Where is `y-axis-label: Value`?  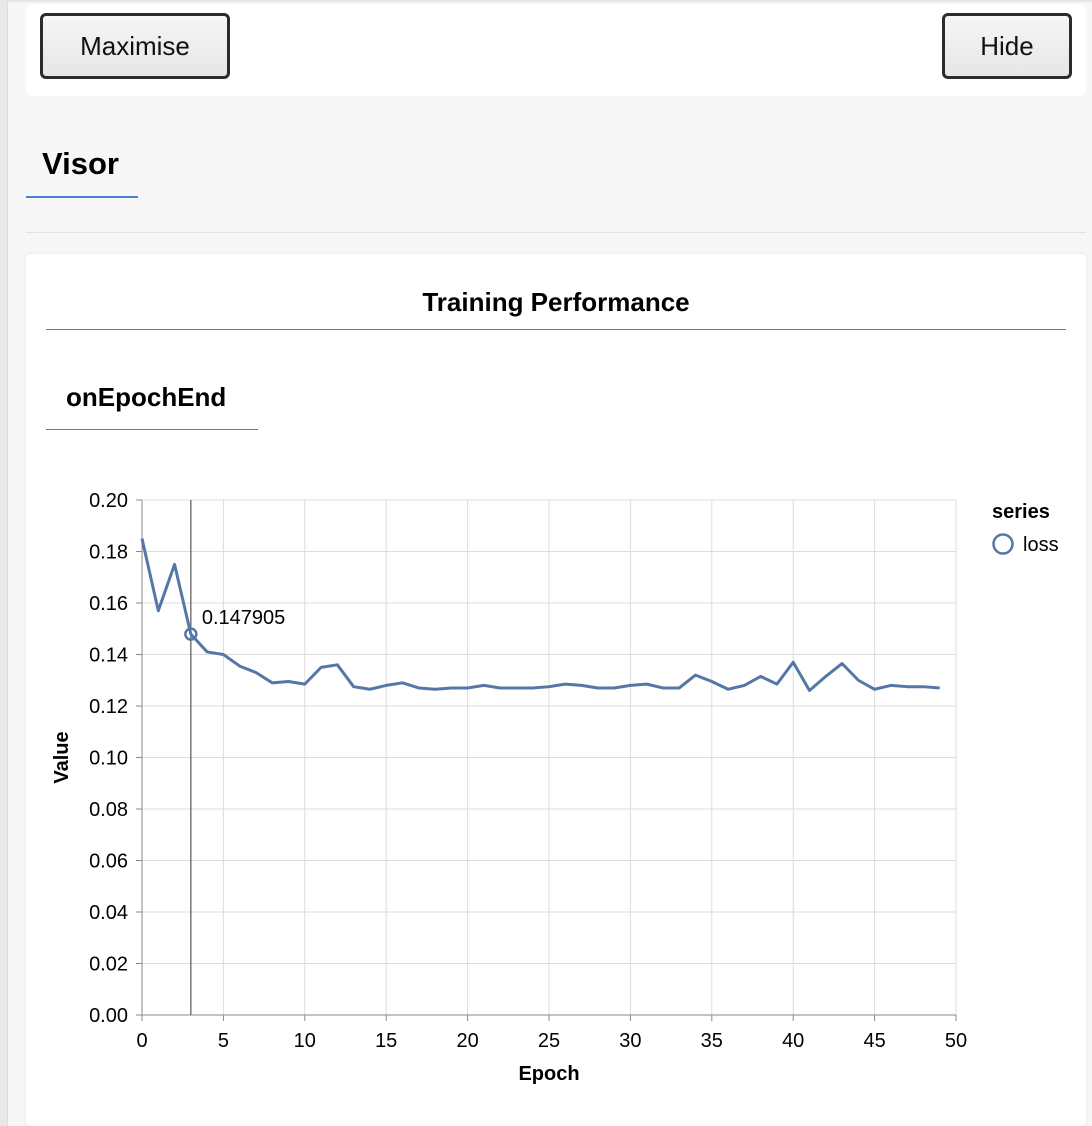
y-axis-label: Value is located at coordinates (62, 757).